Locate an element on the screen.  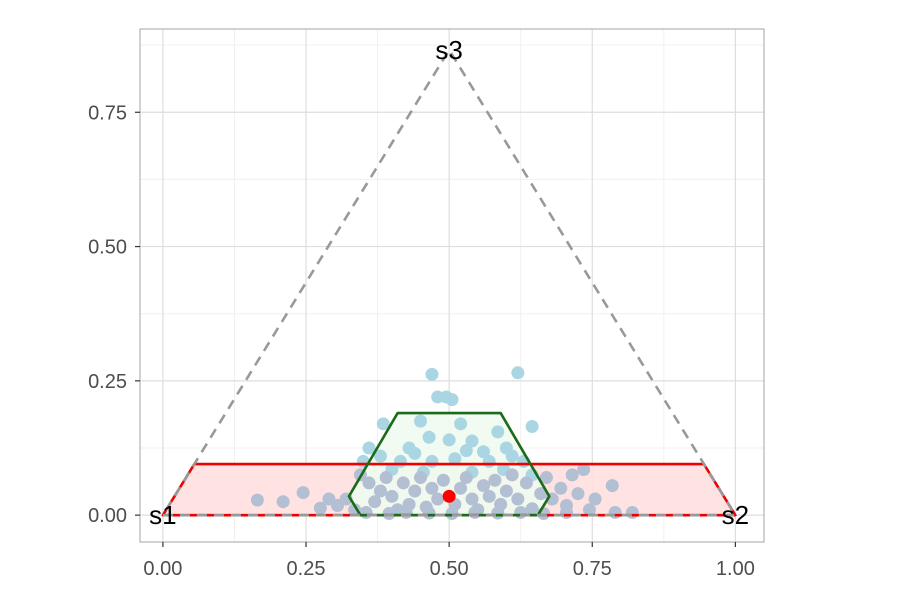
x-tick-label: 0.25 is located at coordinates (306, 569).